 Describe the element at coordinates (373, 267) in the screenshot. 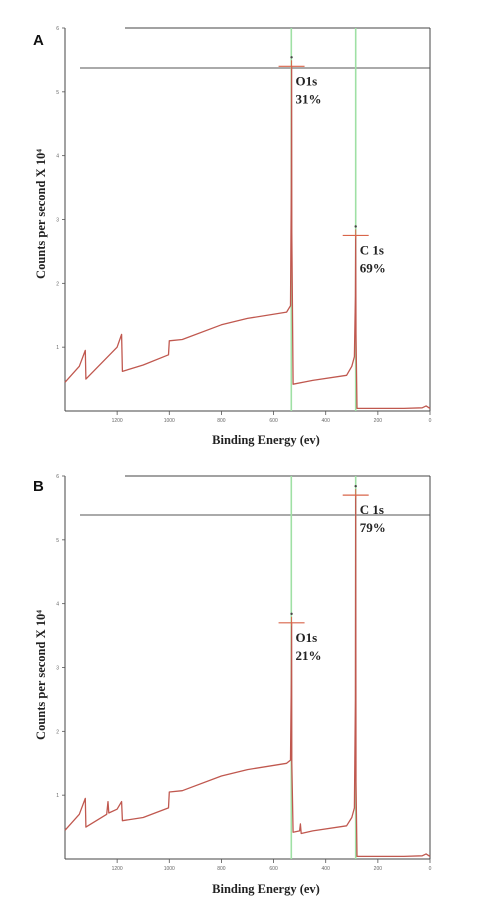

I see `peak-percent: 69%` at that location.